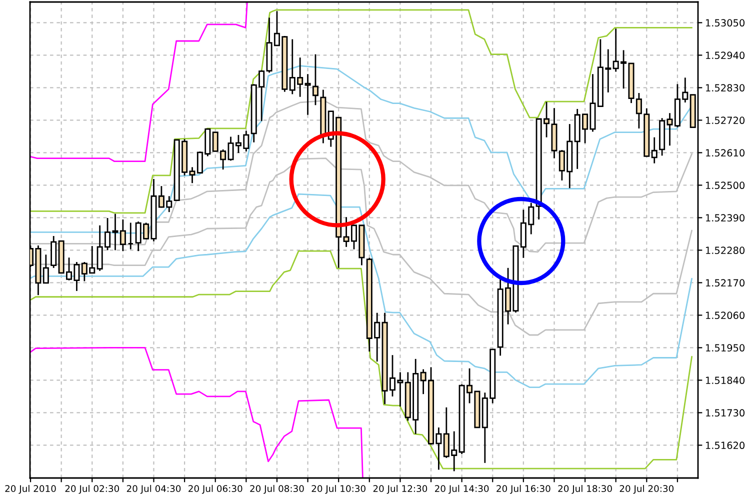 The height and width of the screenshot is (500, 750). I want to click on y-tick-label: 1.51620, so click(725, 446).